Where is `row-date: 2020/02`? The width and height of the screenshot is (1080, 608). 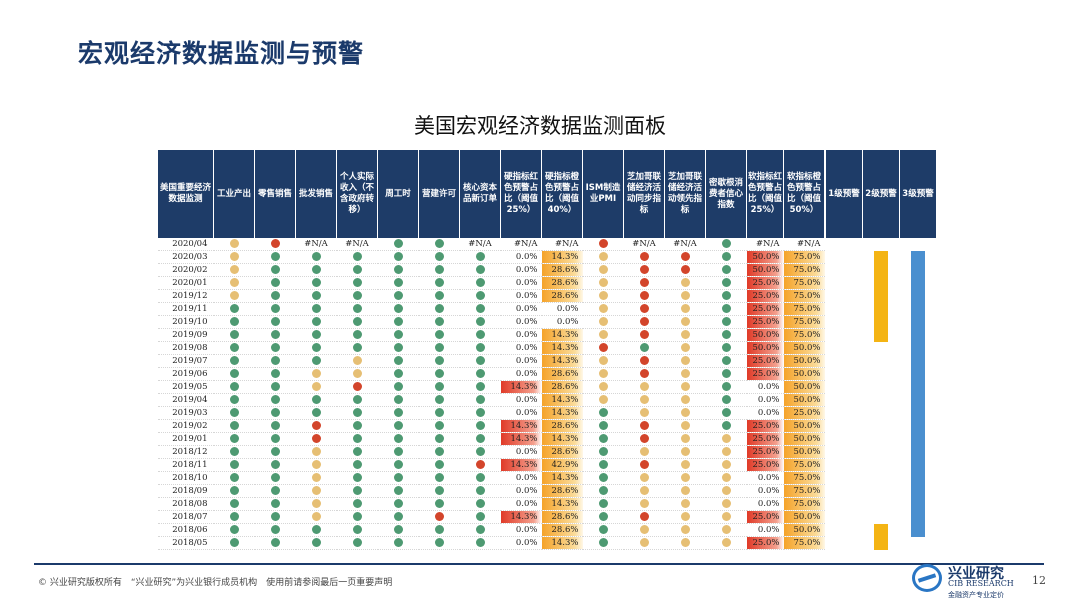
row-date: 2020/02 is located at coordinates (185, 270).